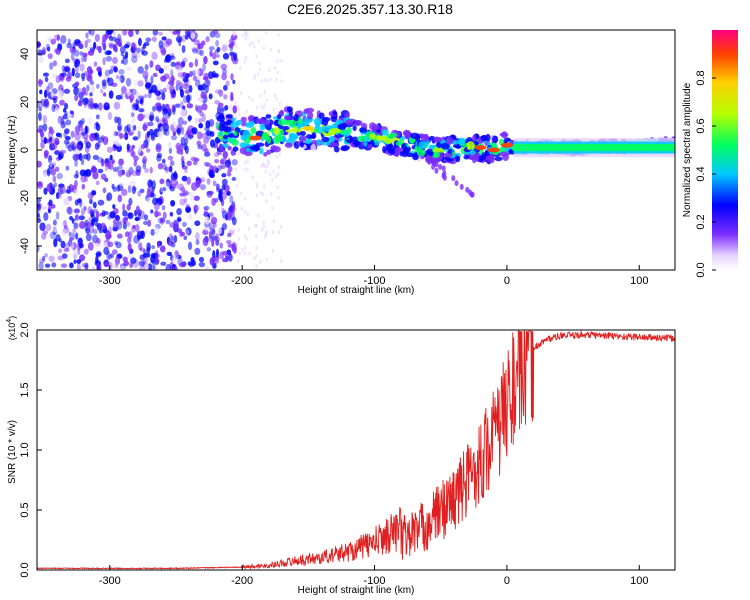  I want to click on spectrogram-hotspot, so click(493, 150).